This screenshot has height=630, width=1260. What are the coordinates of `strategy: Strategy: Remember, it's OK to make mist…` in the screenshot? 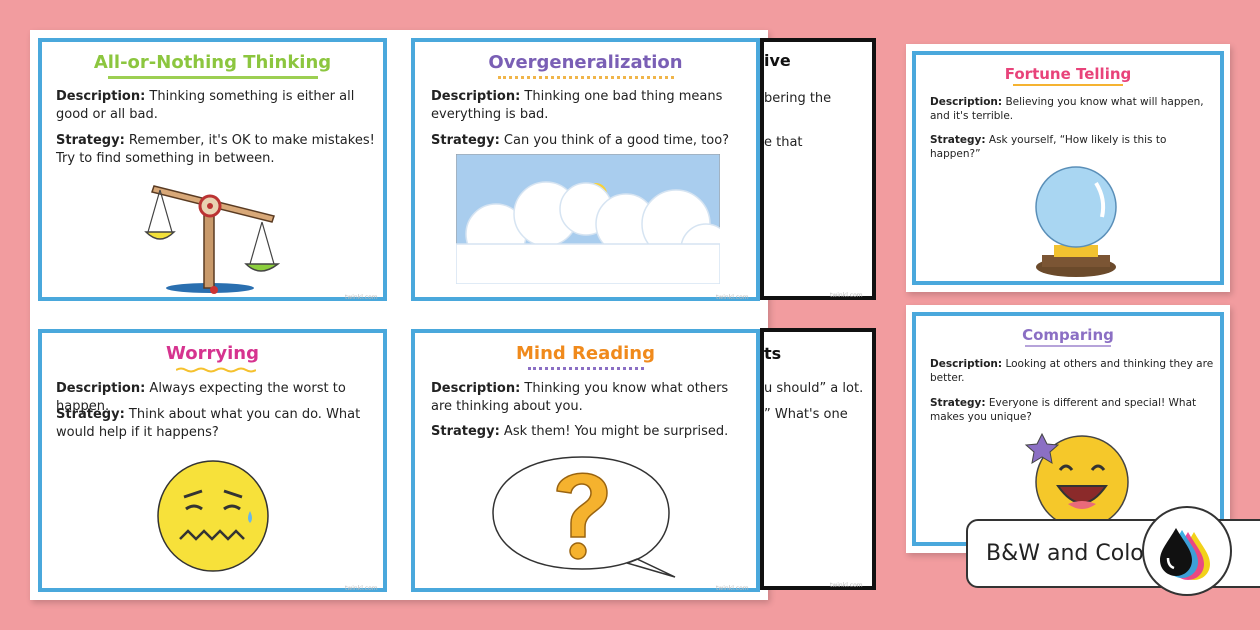 It's located at (215, 149).